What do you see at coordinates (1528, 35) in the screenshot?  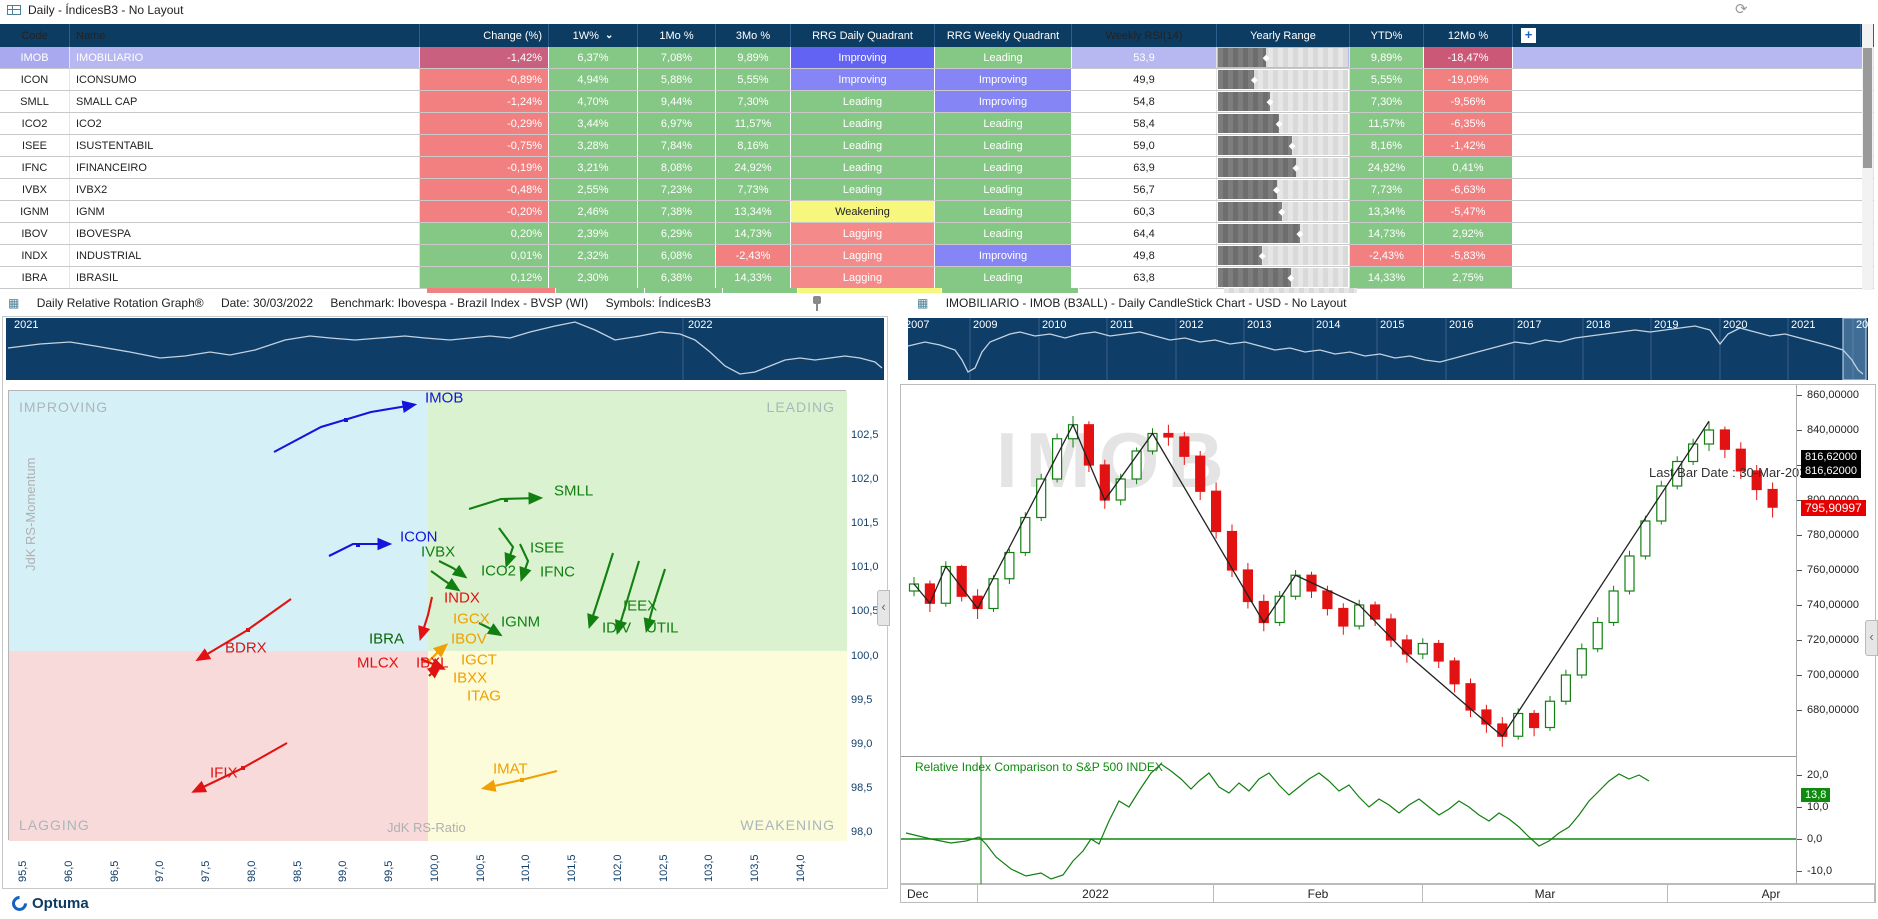 I see `add-column-icon: +` at bounding box center [1528, 35].